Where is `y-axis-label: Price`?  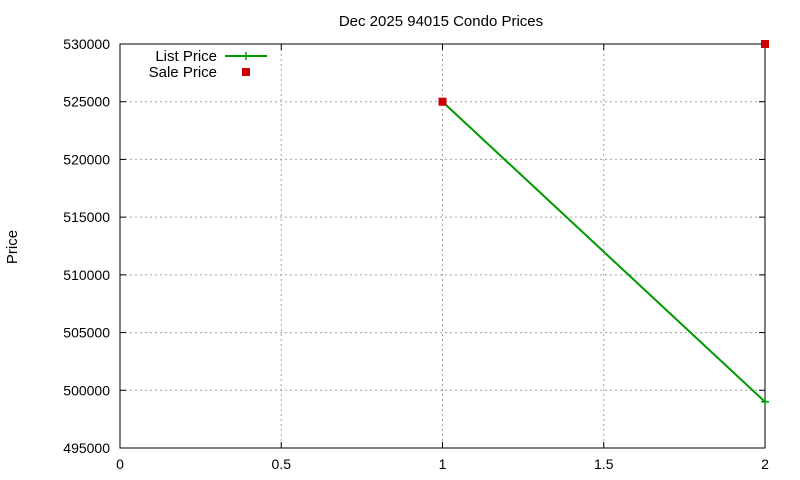
y-axis-label: Price is located at coordinates (12, 247).